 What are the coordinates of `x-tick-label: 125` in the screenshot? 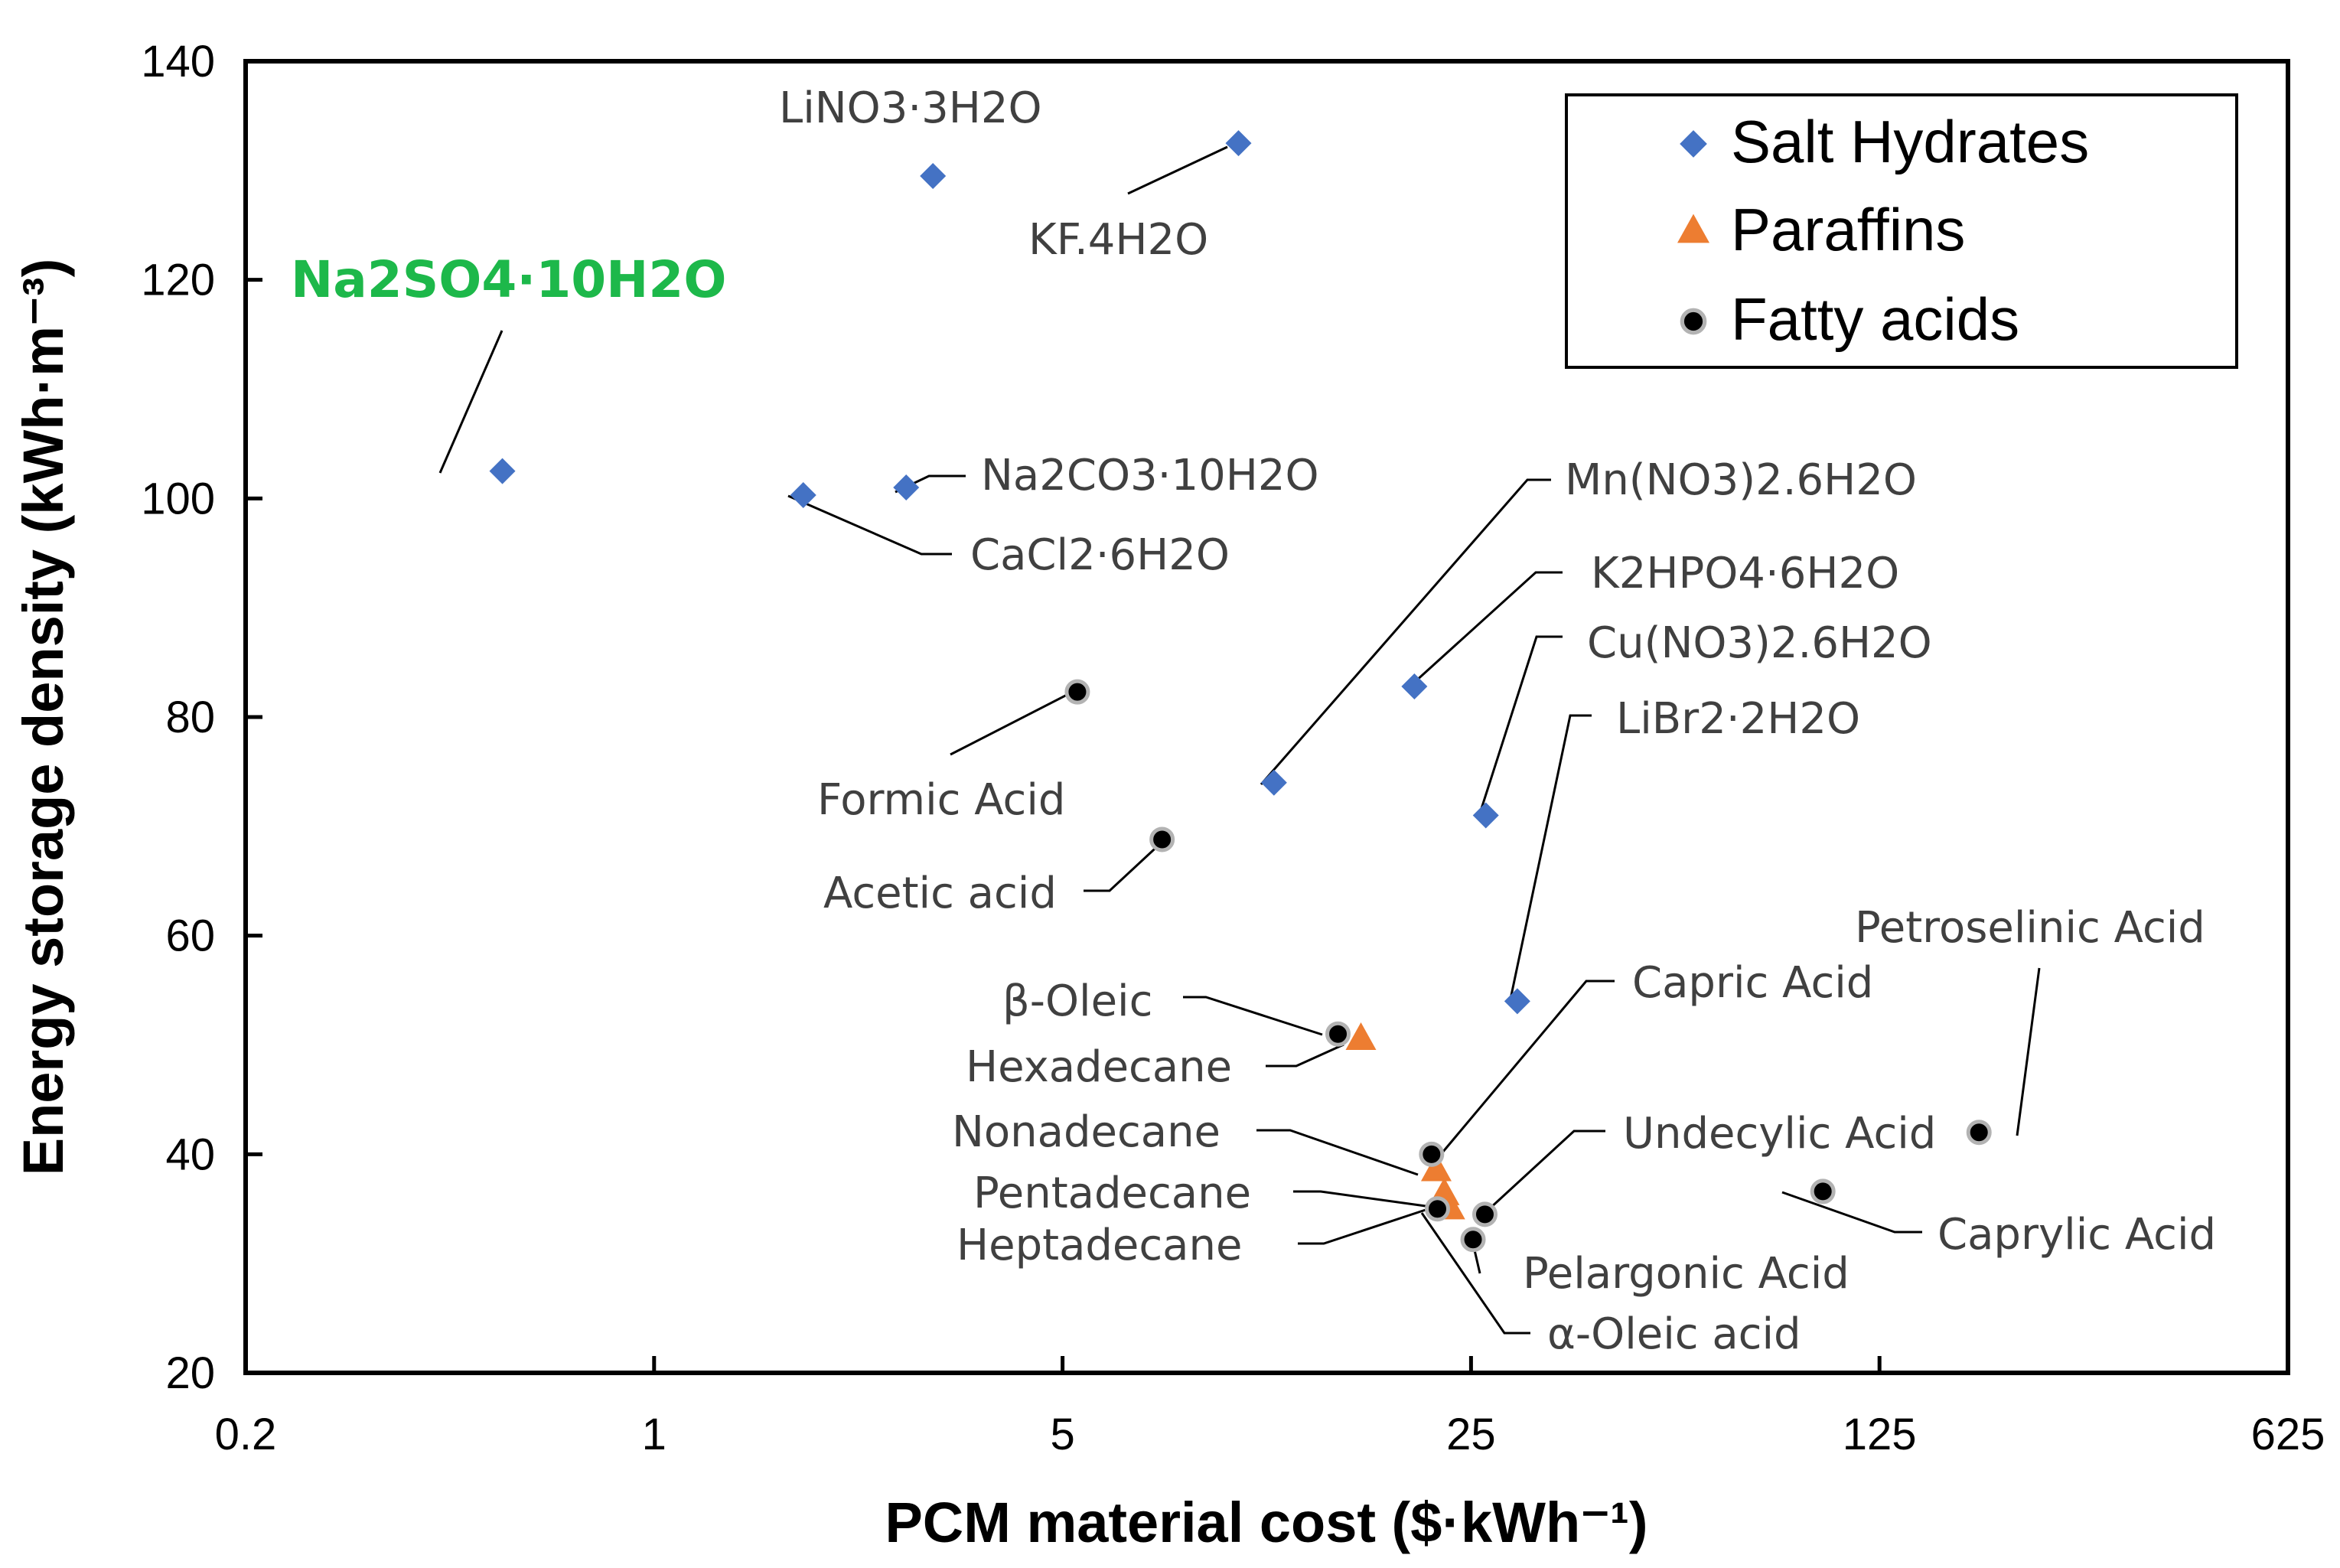 It's located at (1880, 1434).